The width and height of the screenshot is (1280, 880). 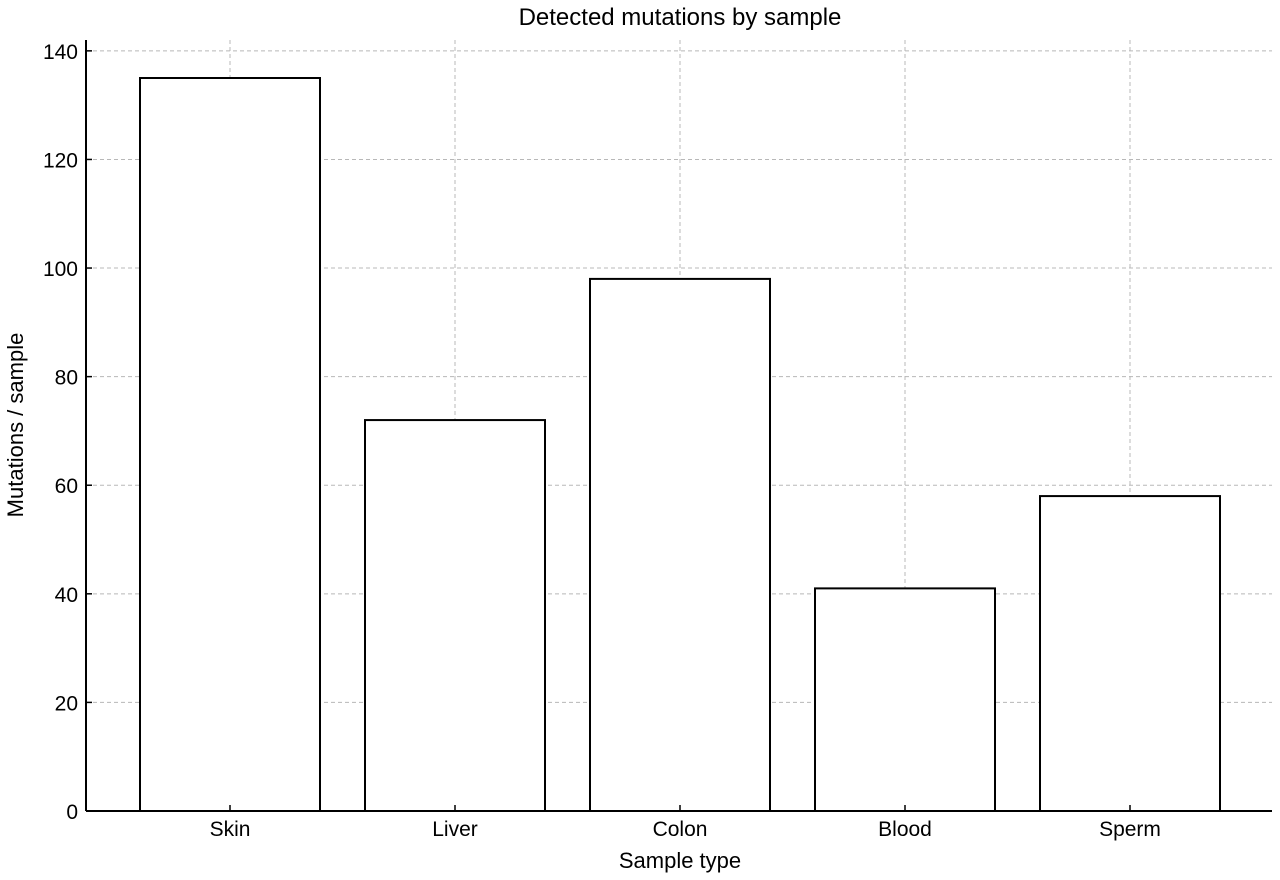 I want to click on x-tick-label: Colon, so click(x=680, y=829).